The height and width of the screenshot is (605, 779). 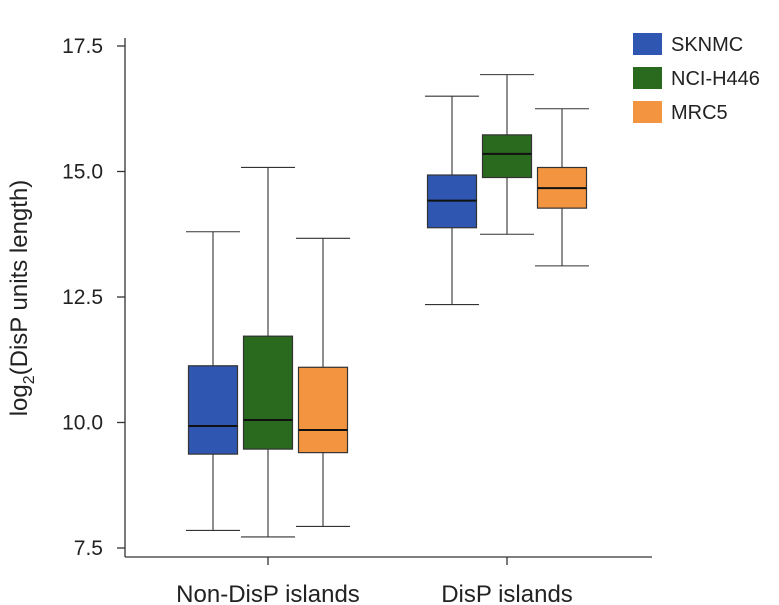 What do you see at coordinates (707, 45) in the screenshot?
I see `legend-label: SKNMC` at bounding box center [707, 45].